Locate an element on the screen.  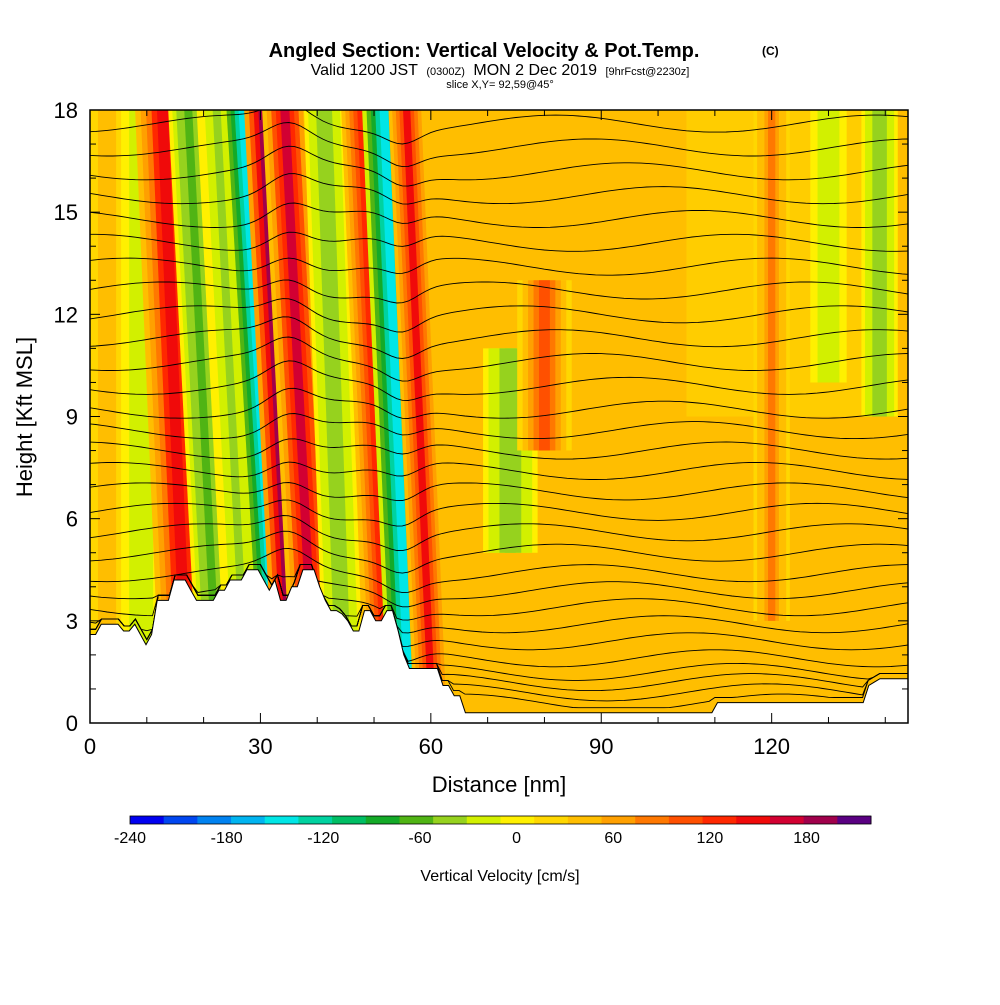
y-tick-label: 15 is located at coordinates (66, 212).